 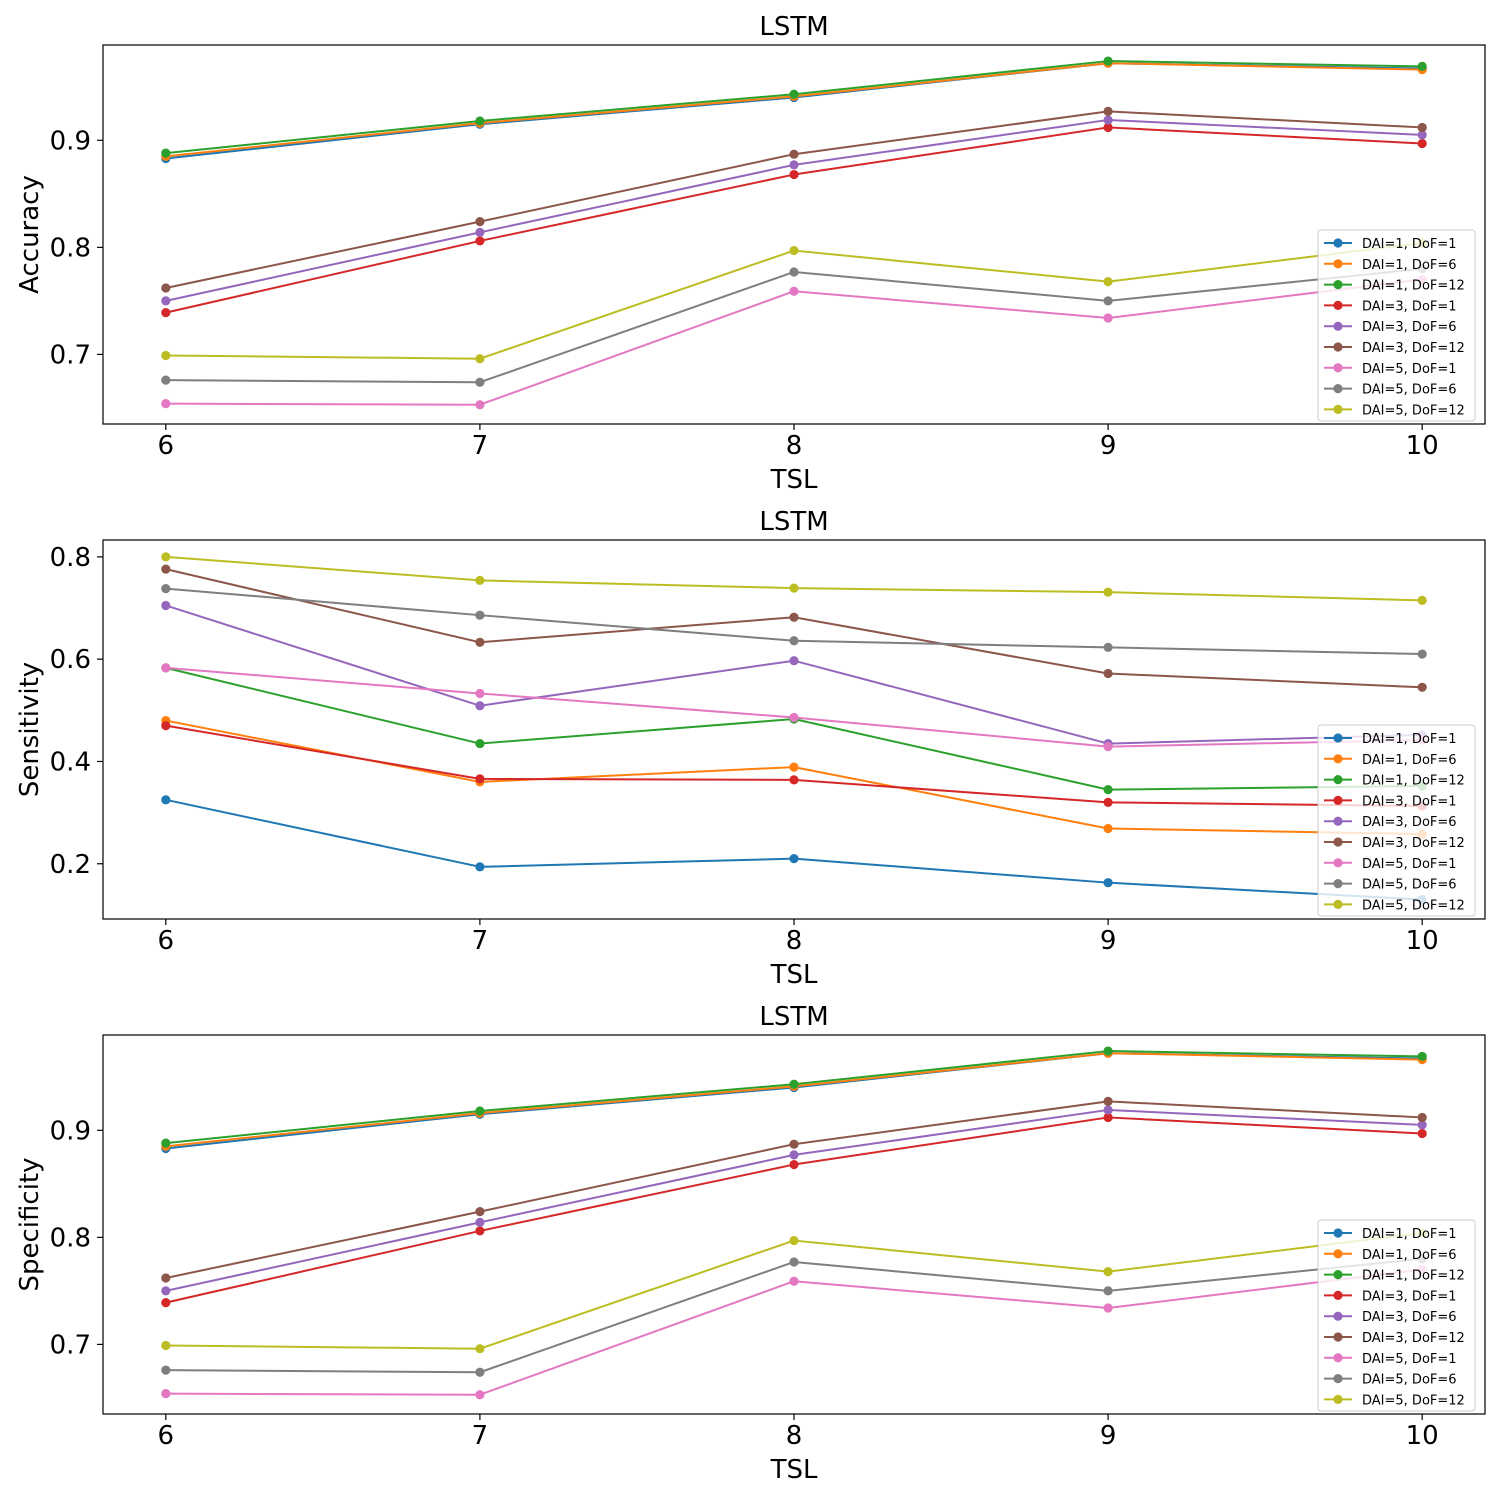 What do you see at coordinates (70, 762) in the screenshot?
I see `y-tick-label: 0.4` at bounding box center [70, 762].